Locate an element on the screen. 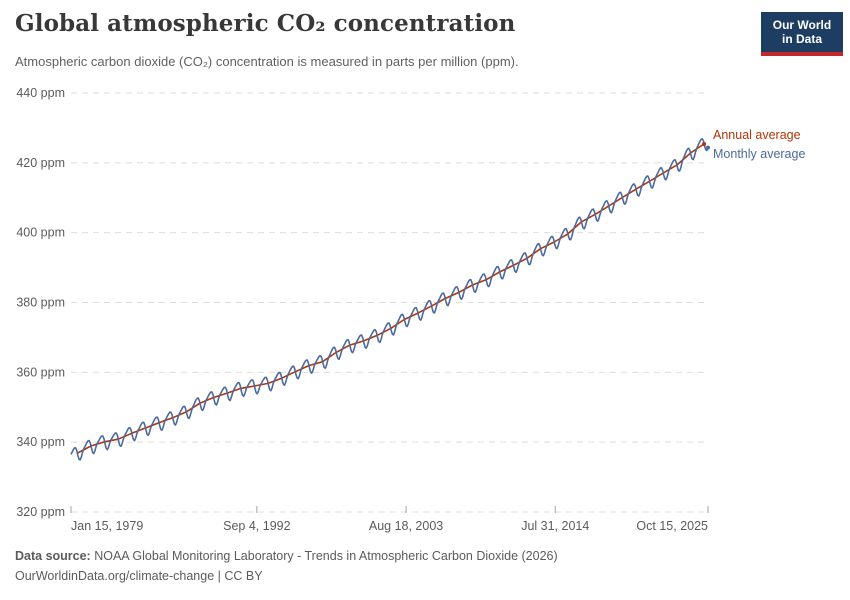  monthly-average-end-marker is located at coordinates (708, 147).